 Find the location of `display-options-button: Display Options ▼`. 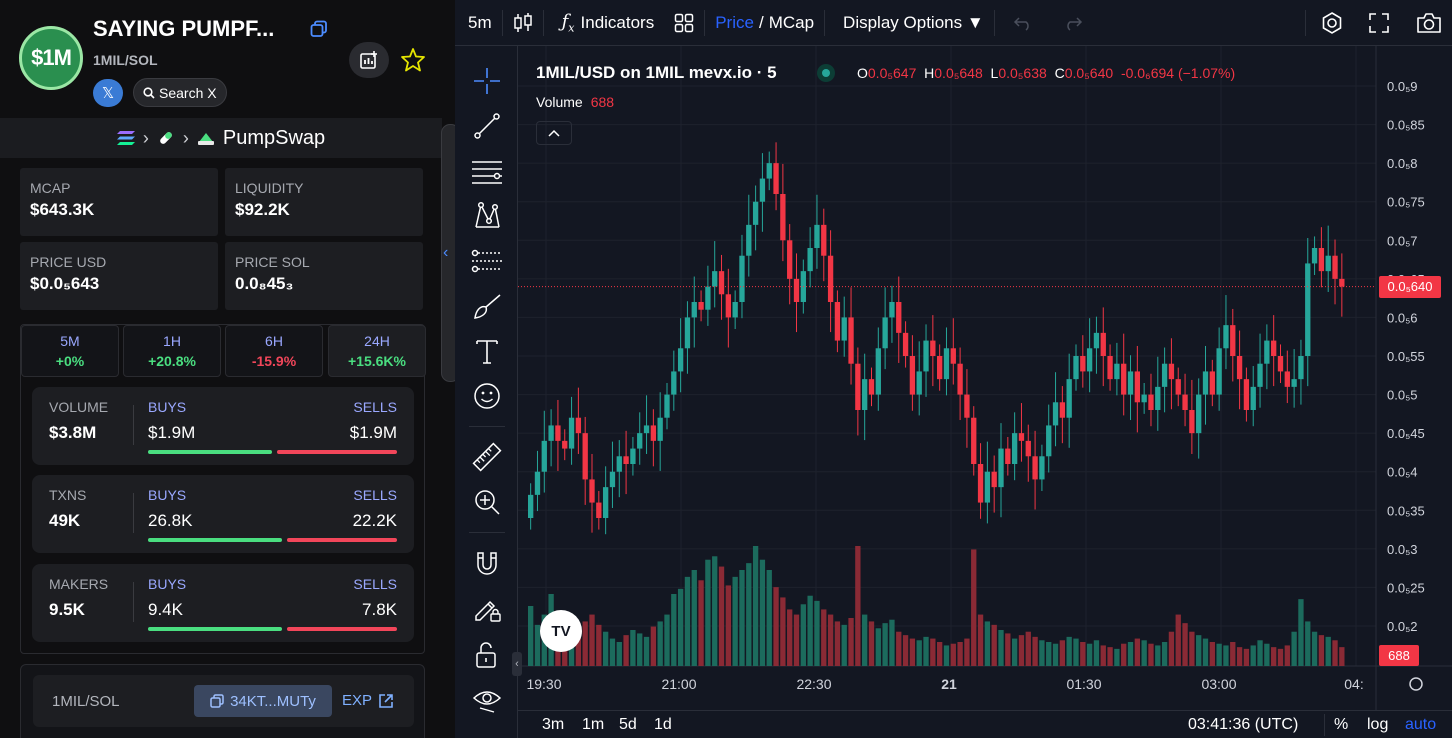

display-options-button: Display Options ▼ is located at coordinates (913, 22).